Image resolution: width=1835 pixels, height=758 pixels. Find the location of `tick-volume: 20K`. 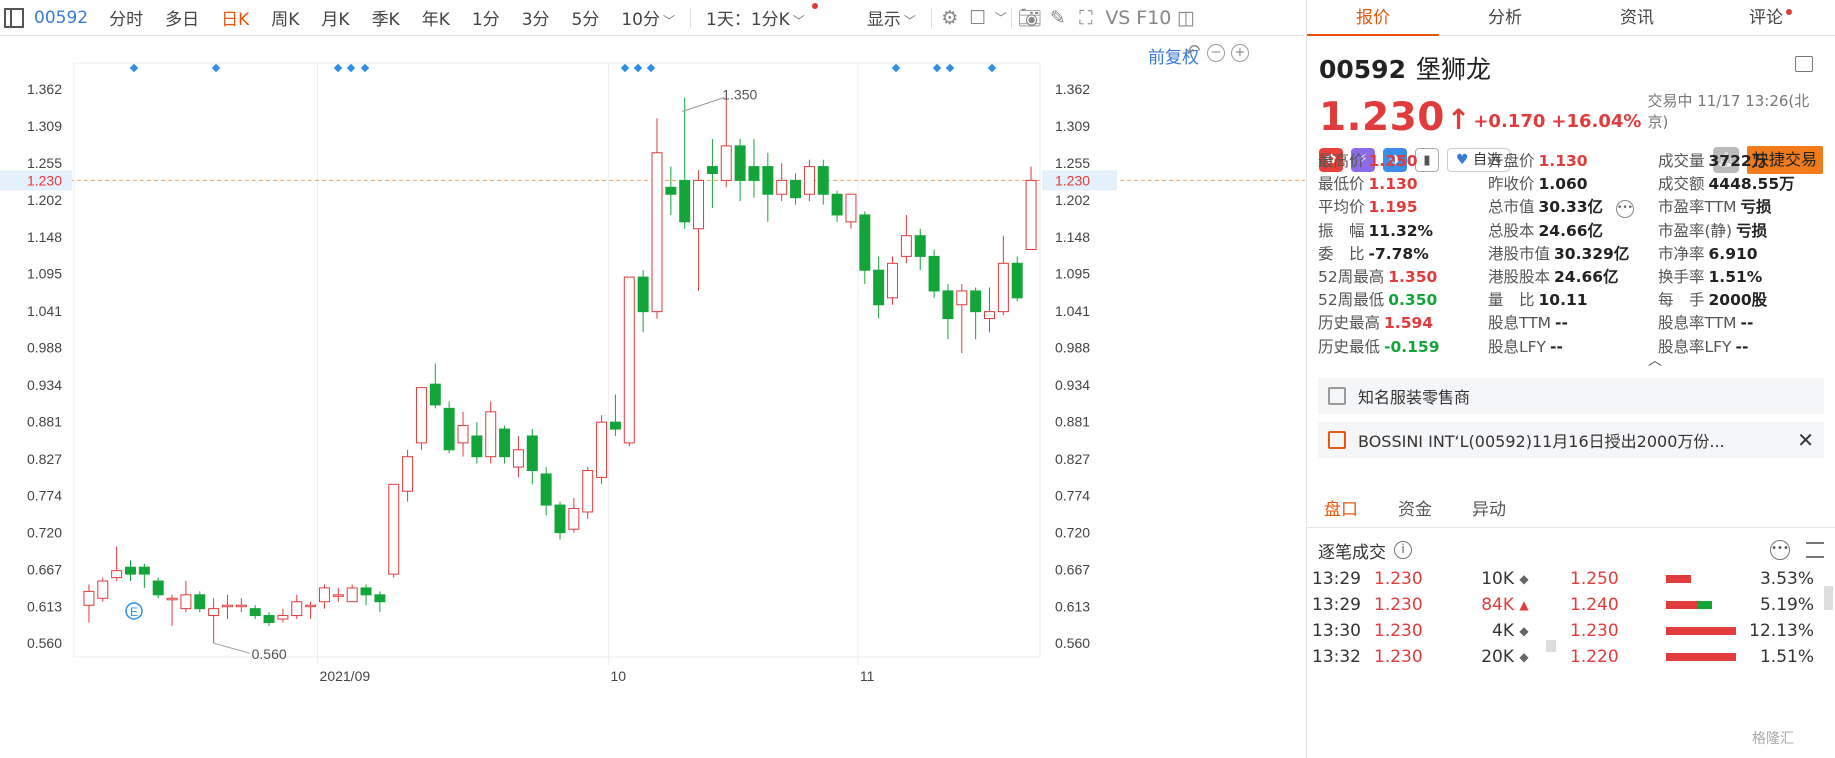

tick-volume: 20K is located at coordinates (1497, 657).